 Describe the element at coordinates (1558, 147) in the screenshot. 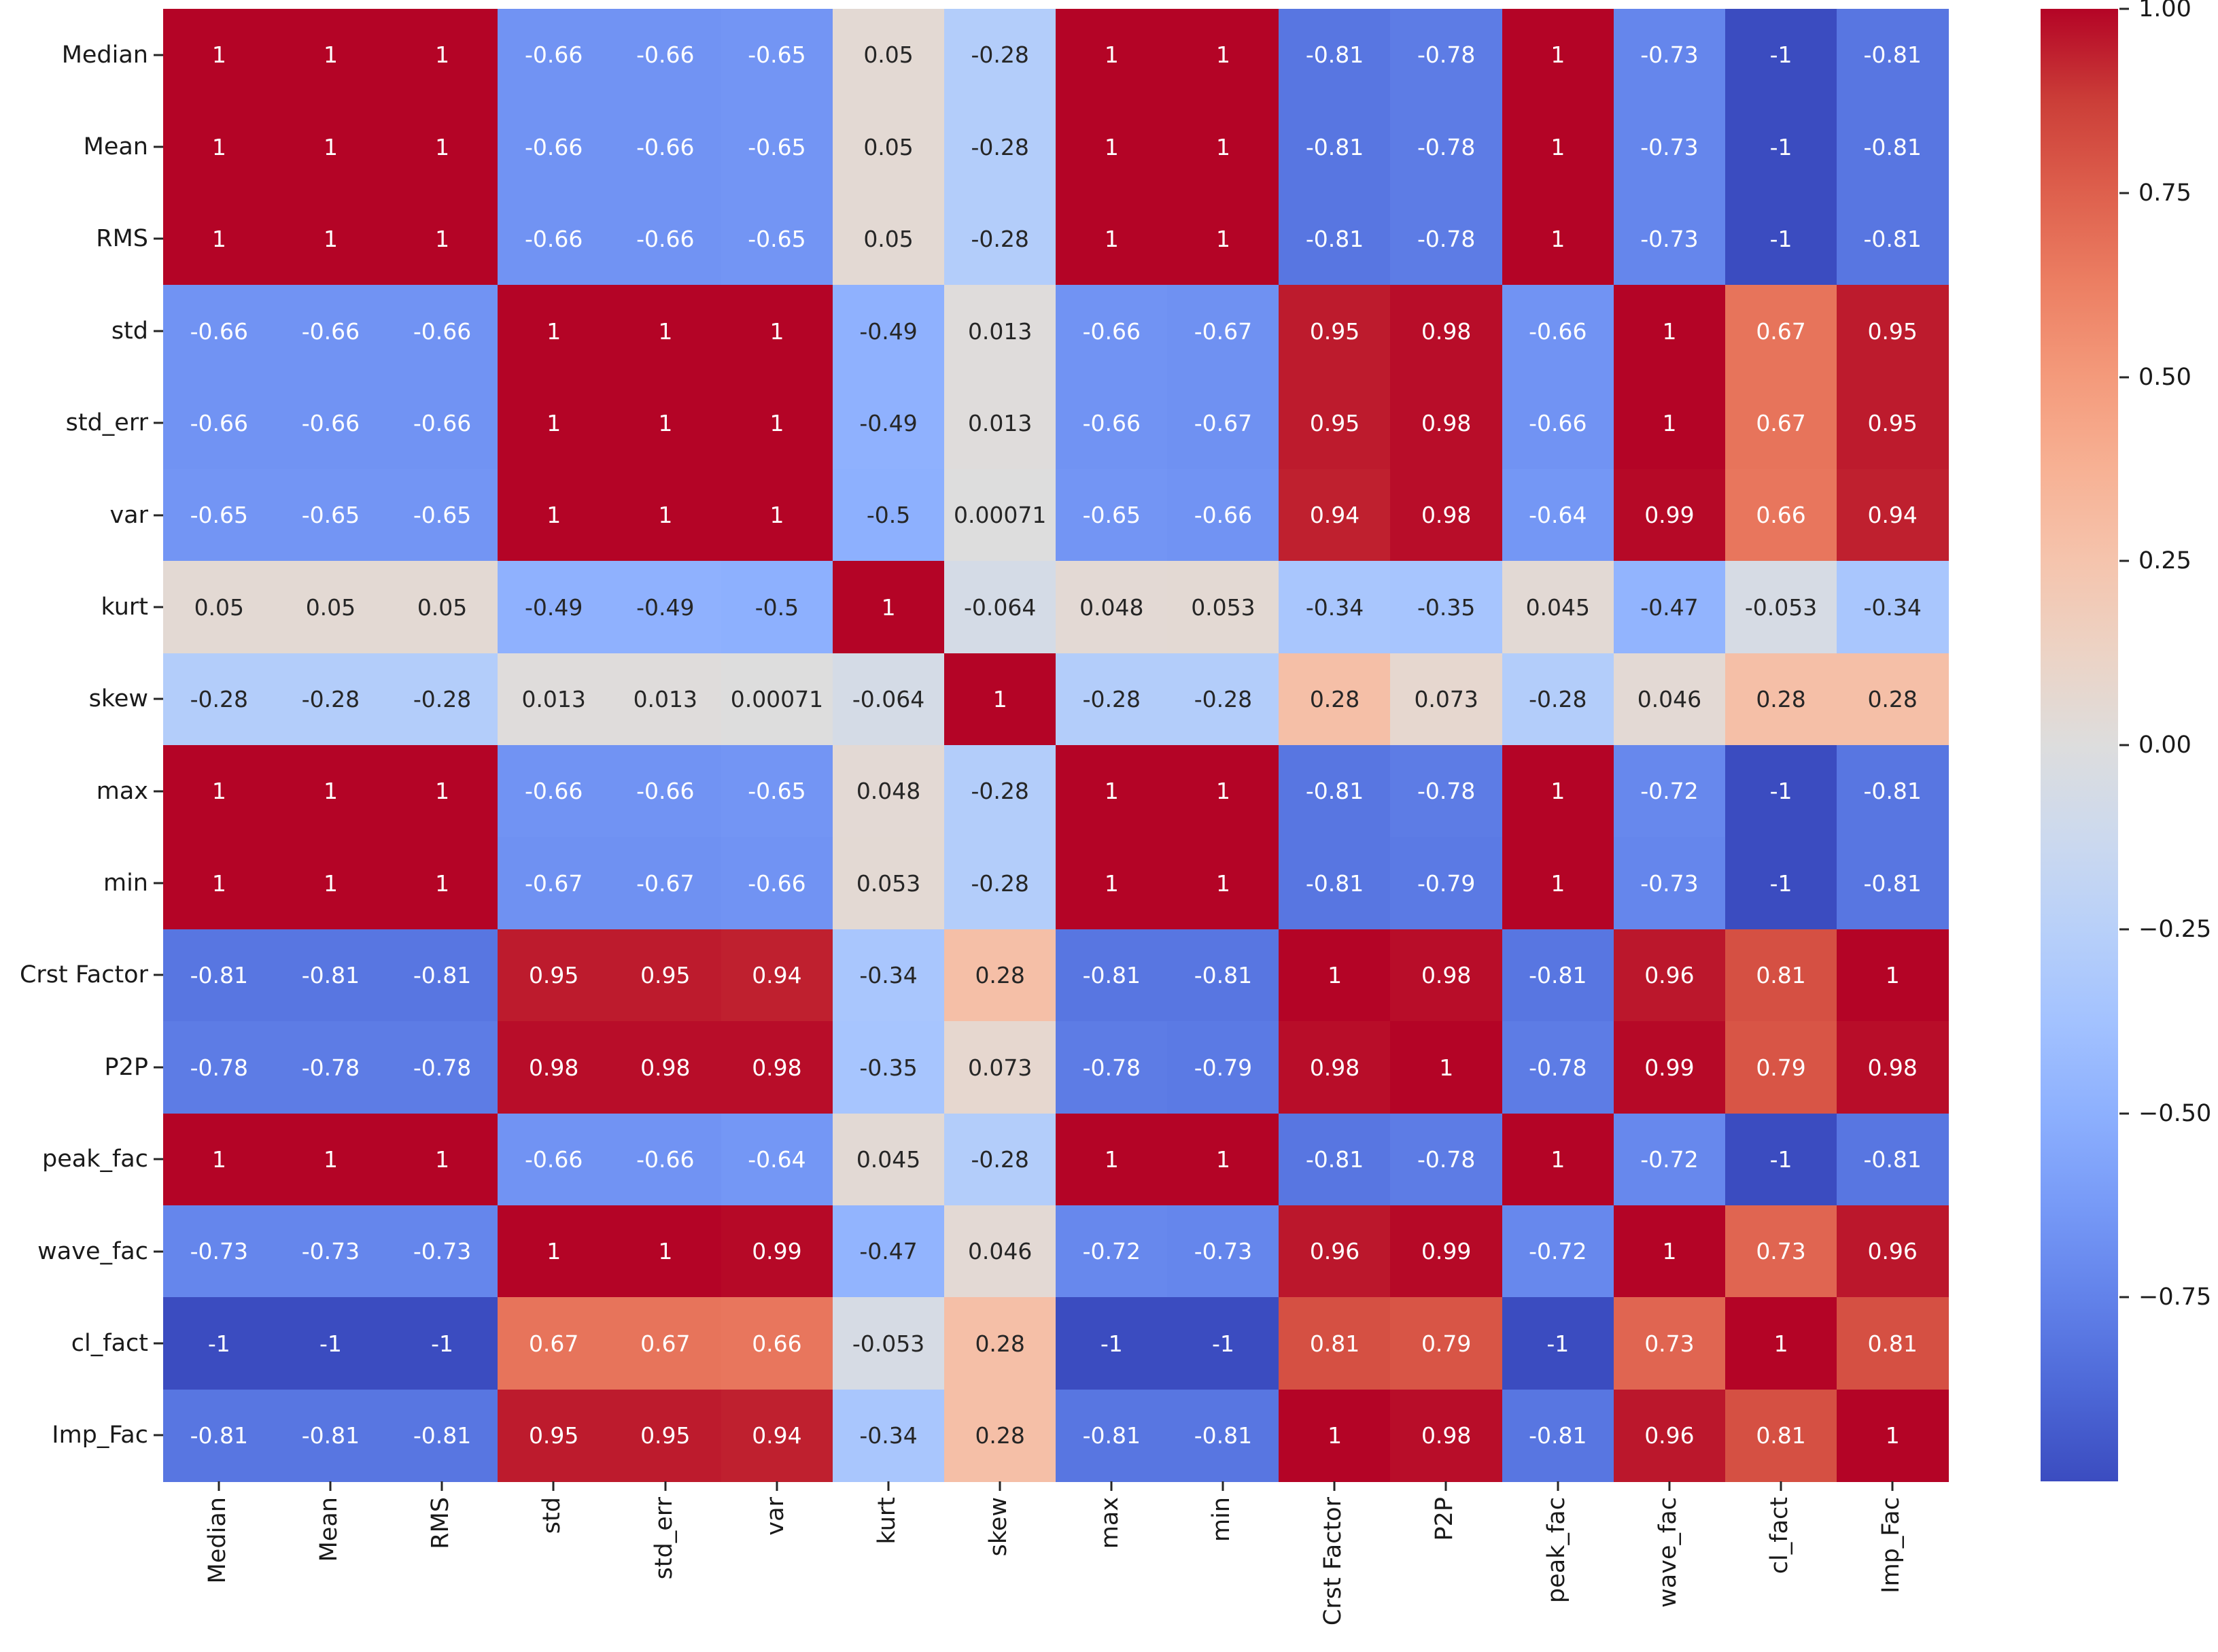

I see `heatmap-cell-Mean-peak_fac: 1` at that location.